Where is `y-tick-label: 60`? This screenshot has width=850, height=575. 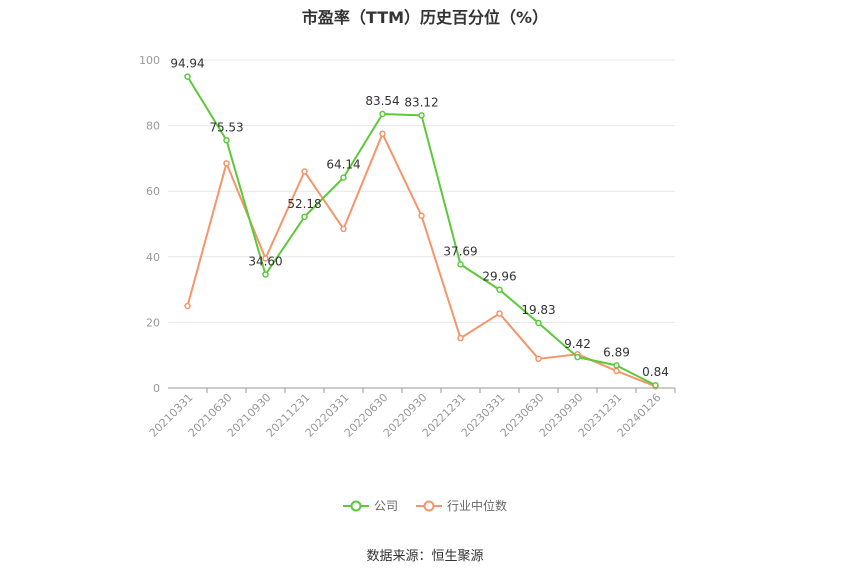
y-tick-label: 60 is located at coordinates (153, 191).